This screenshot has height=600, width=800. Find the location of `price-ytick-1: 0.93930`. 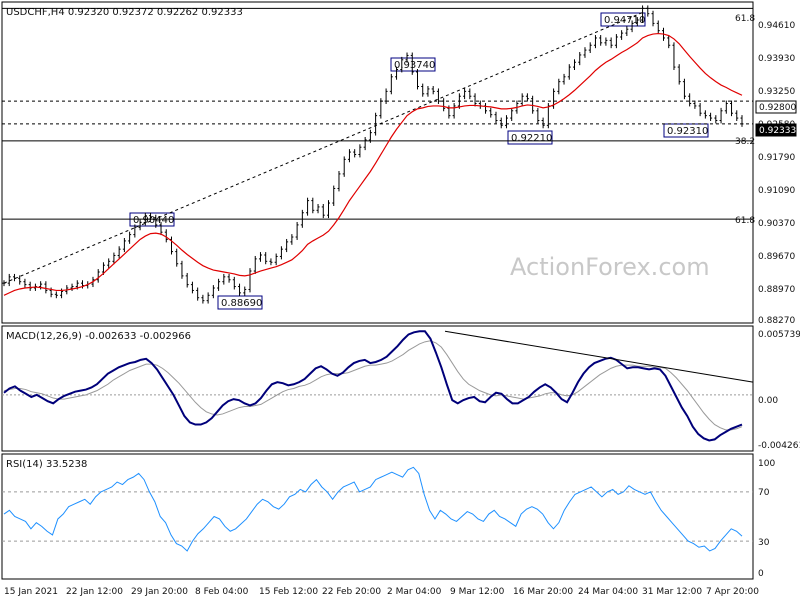

price-ytick-1: 0.93930 is located at coordinates (776, 59).